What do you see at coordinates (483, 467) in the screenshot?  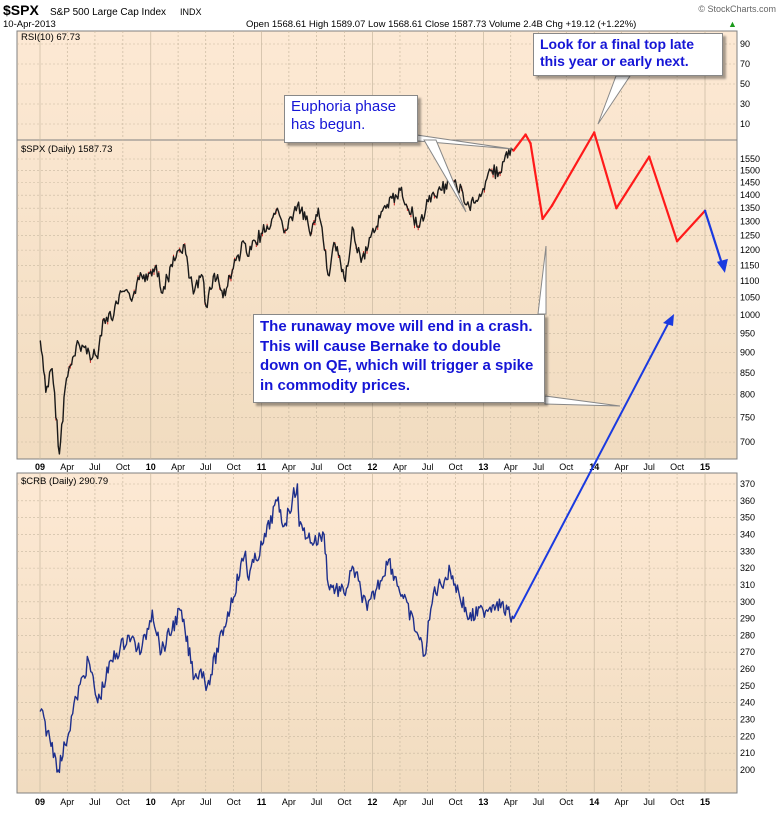 I see `spx-x-tick-label: 13` at bounding box center [483, 467].